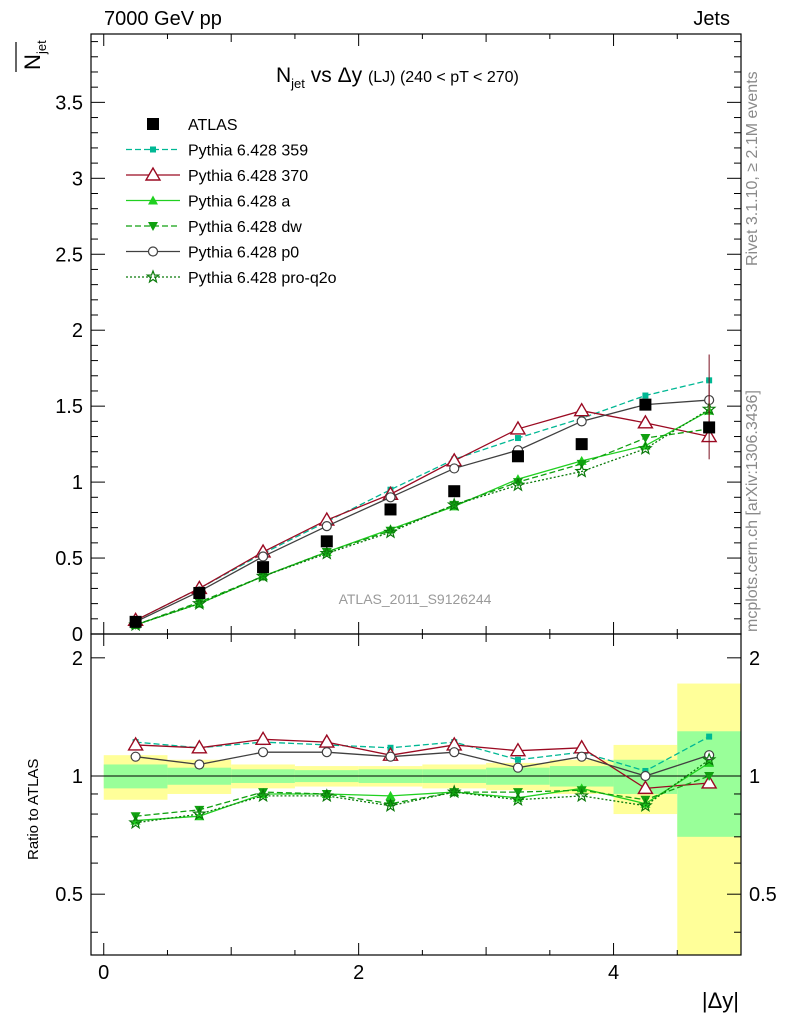 This screenshot has width=786, height=1024. Describe the element at coordinates (77, 659) in the screenshot. I see `ratio-y-tick-label: 2` at that location.